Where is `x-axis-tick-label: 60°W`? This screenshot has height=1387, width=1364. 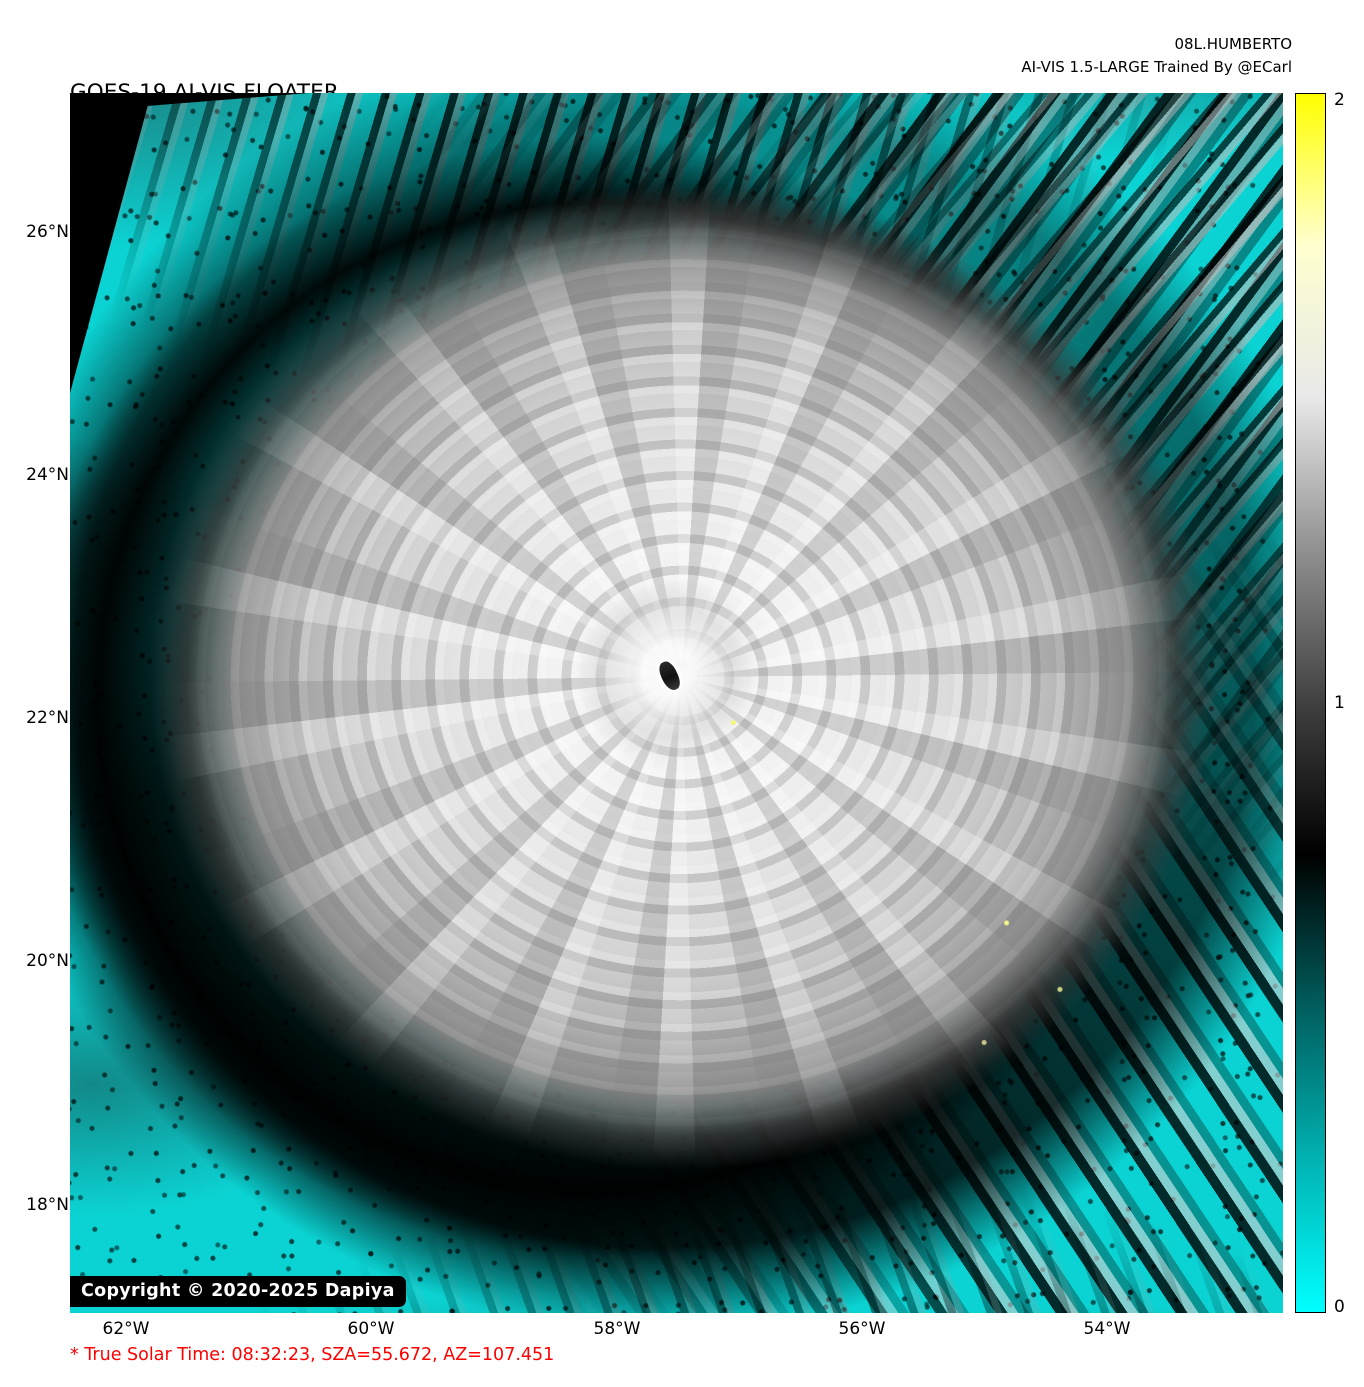 x-axis-tick-label: 60°W is located at coordinates (371, 1329).